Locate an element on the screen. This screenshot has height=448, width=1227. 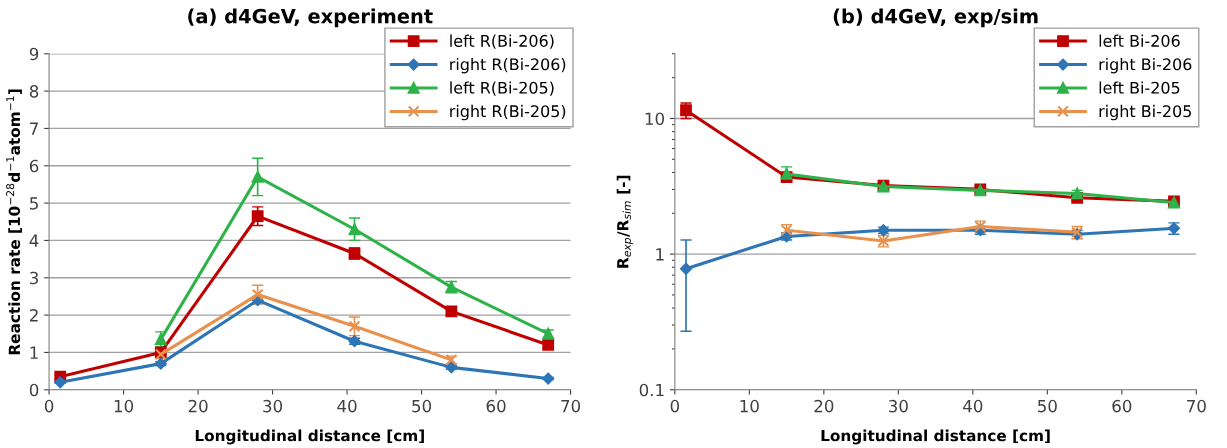
chart-title: (a) d4GeV, experiment is located at coordinates (310, 18).